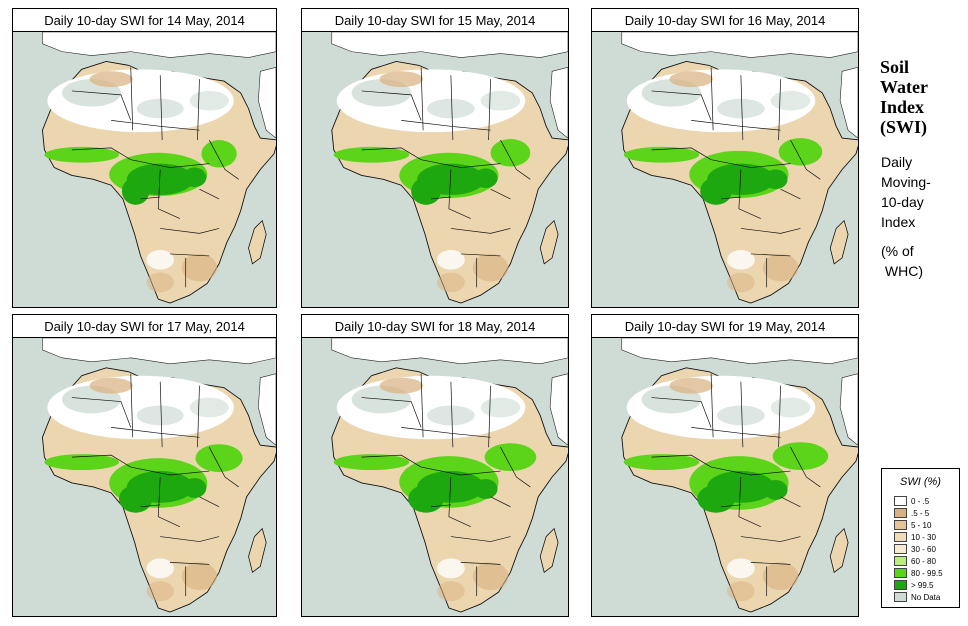 The height and width of the screenshot is (626, 968). Describe the element at coordinates (915, 561) in the screenshot. I see `legend-item: 60 - 80` at that location.